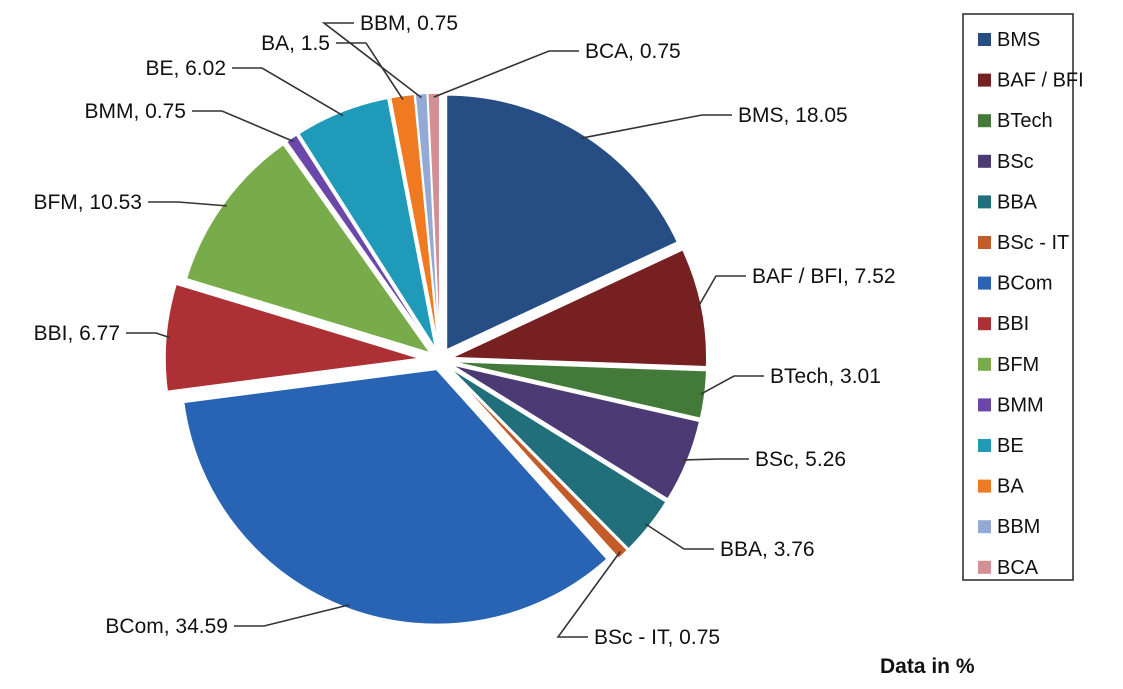  What do you see at coordinates (395, 497) in the screenshot?
I see `pie-slice-bcom` at bounding box center [395, 497].